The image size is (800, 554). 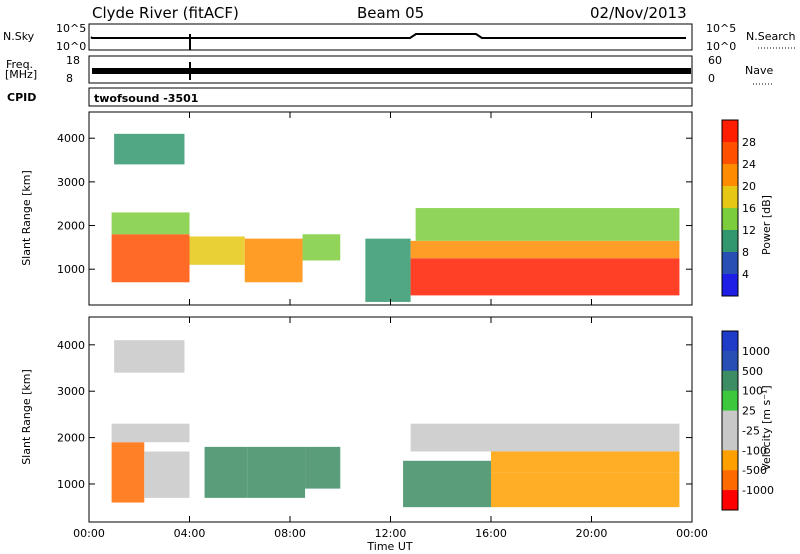 What do you see at coordinates (26, 218) in the screenshot?
I see `power-ylabel: Slant Range [km]` at bounding box center [26, 218].